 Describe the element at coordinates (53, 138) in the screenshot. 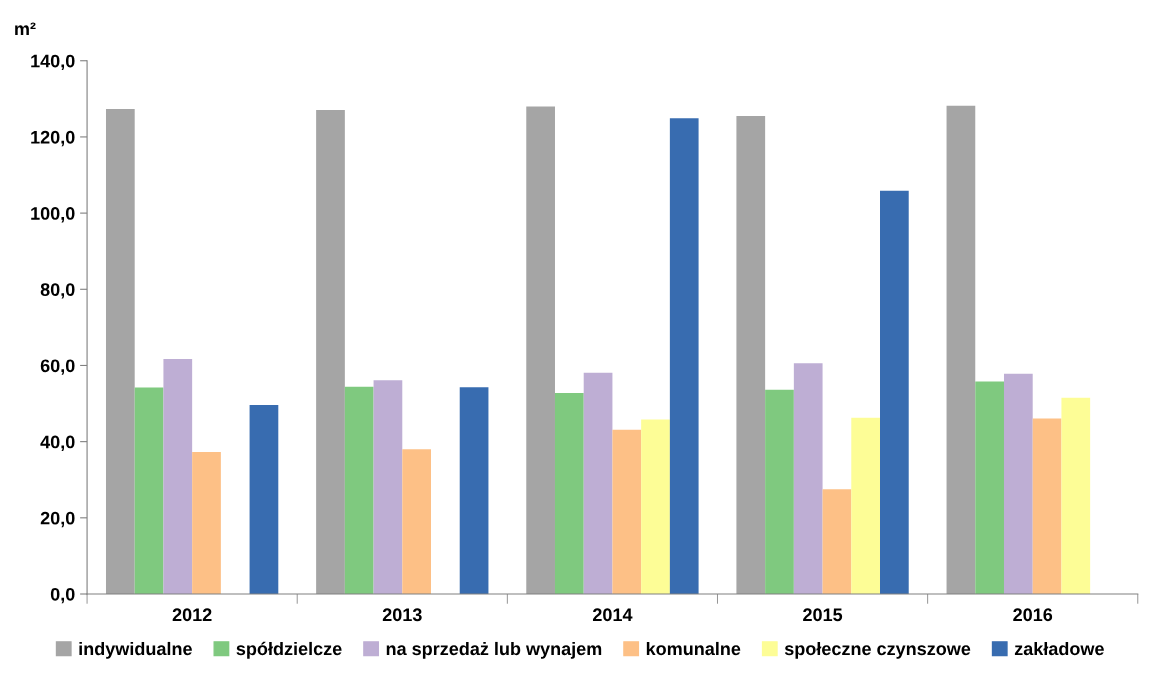

I see `y-tick-label: 120,0` at that location.